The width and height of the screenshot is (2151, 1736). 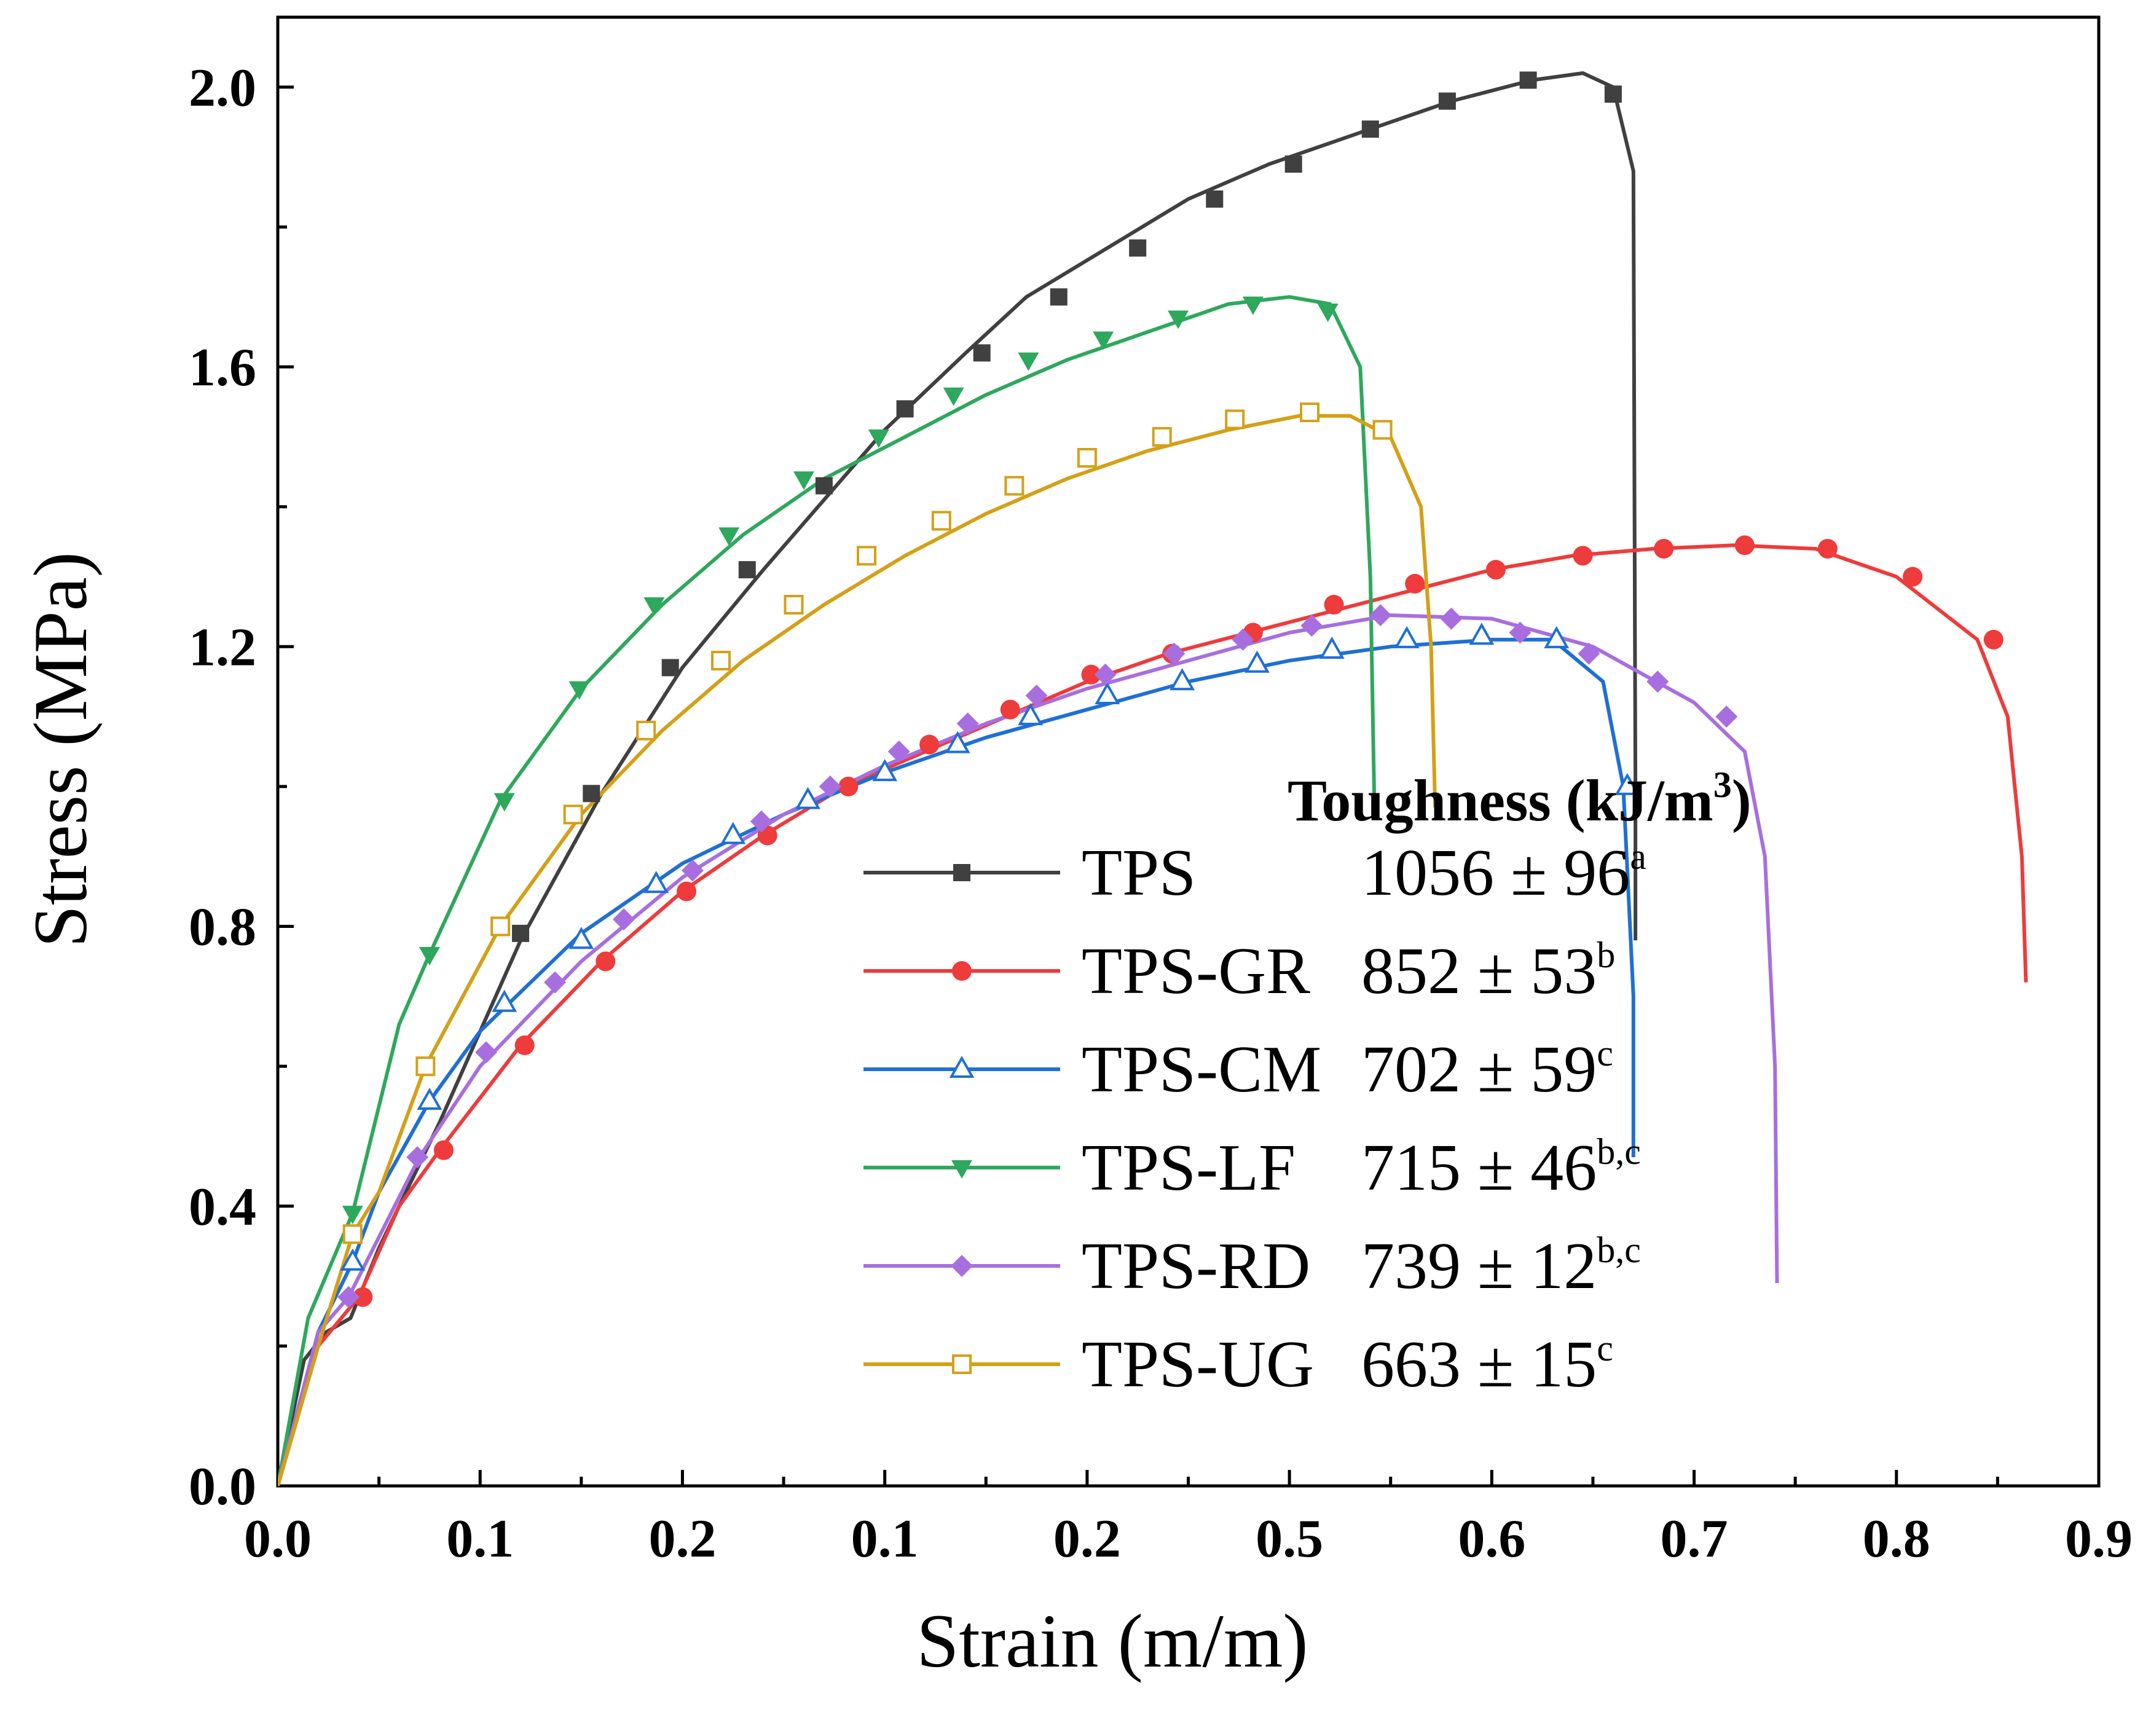 What do you see at coordinates (1289, 1539) in the screenshot?
I see `x-tick-label: 0.5` at bounding box center [1289, 1539].